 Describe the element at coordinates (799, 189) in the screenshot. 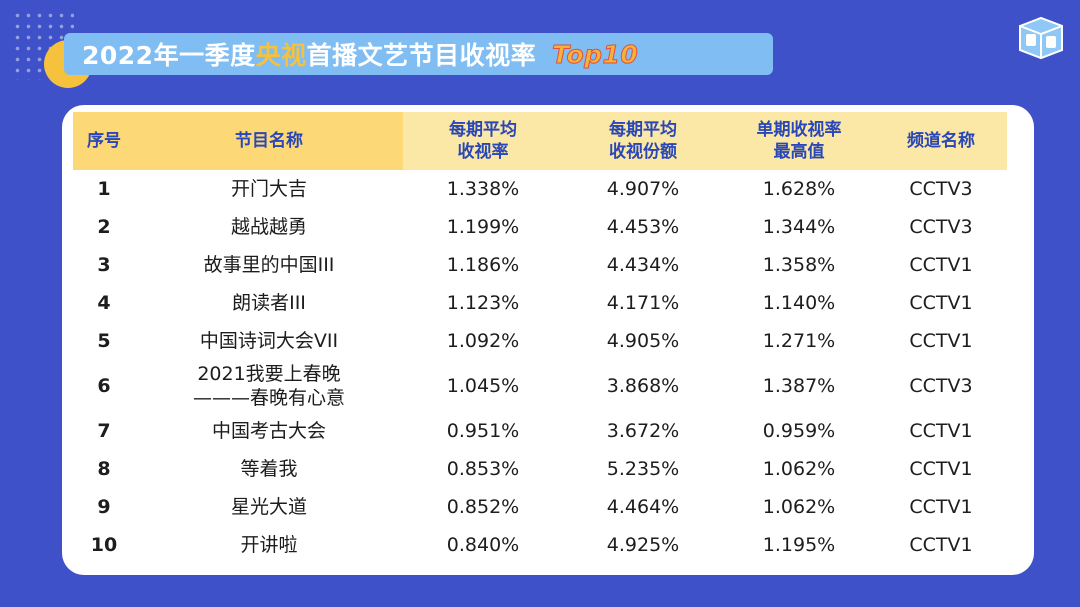

I see `cell-peak-rating: 1.628%` at that location.